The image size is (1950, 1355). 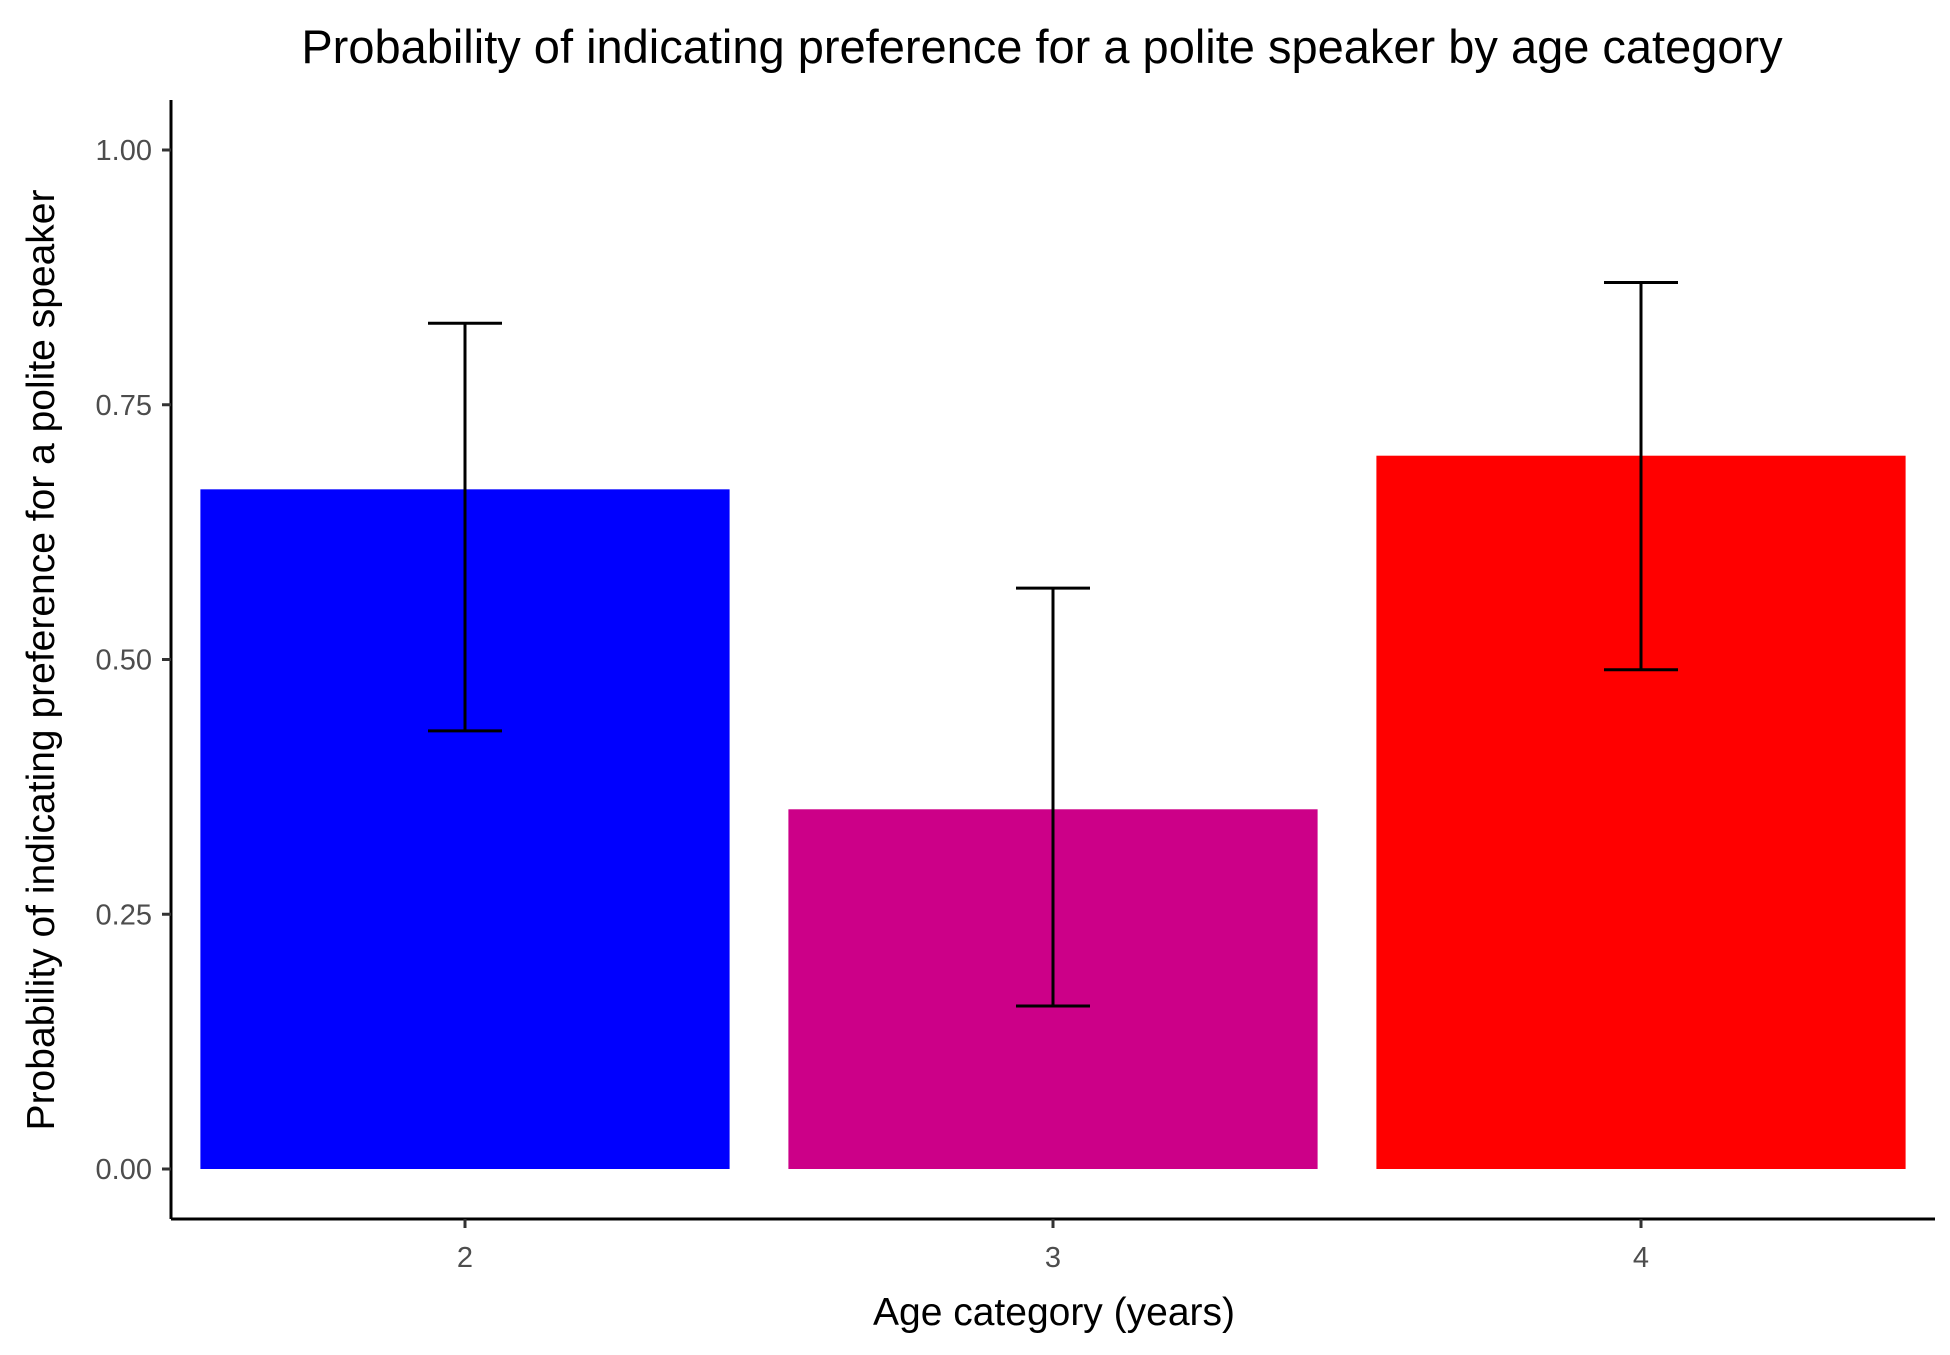 What do you see at coordinates (1641, 1258) in the screenshot?
I see `x-tick-label: 4` at bounding box center [1641, 1258].